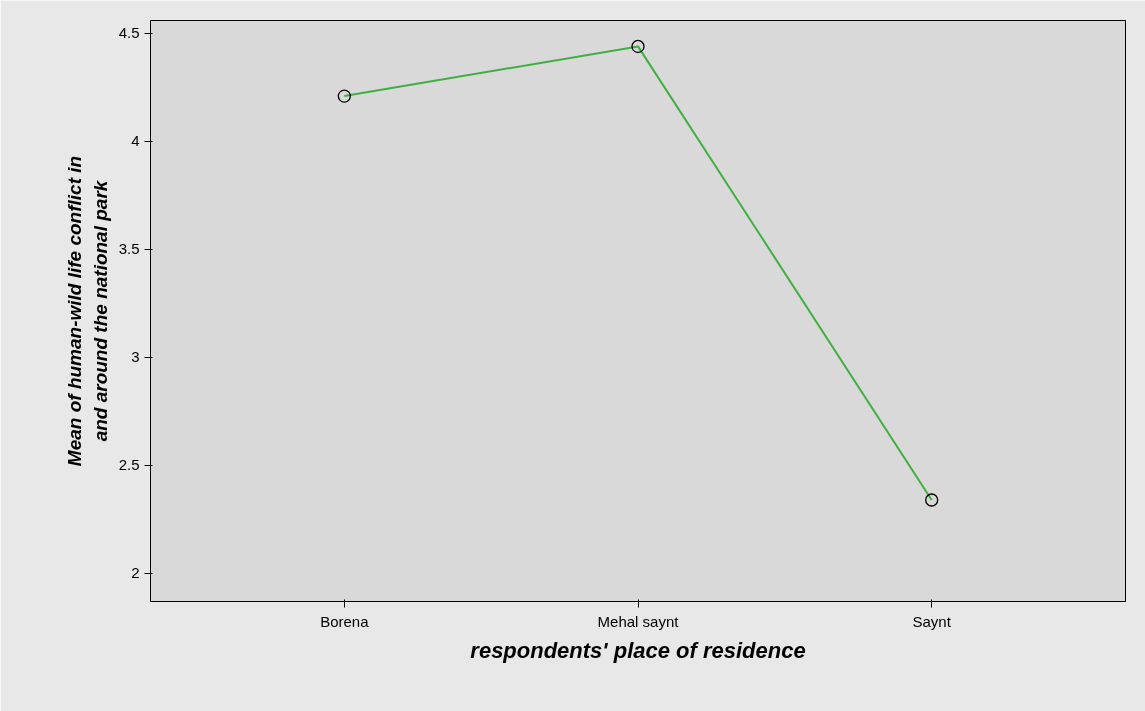 The image size is (1145, 711). Describe the element at coordinates (932, 621) in the screenshot. I see `x-tick-label: Saynt` at that location.